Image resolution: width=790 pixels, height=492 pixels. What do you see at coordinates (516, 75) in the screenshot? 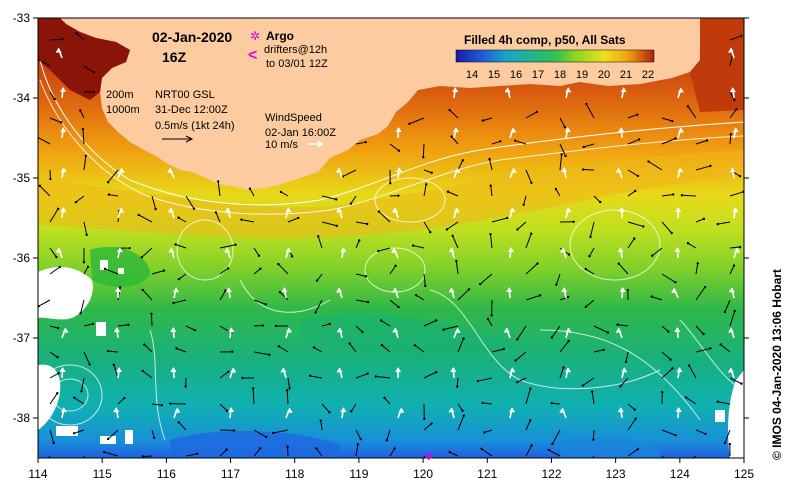
I see `colorbar-tick-label: 16` at bounding box center [516, 75].